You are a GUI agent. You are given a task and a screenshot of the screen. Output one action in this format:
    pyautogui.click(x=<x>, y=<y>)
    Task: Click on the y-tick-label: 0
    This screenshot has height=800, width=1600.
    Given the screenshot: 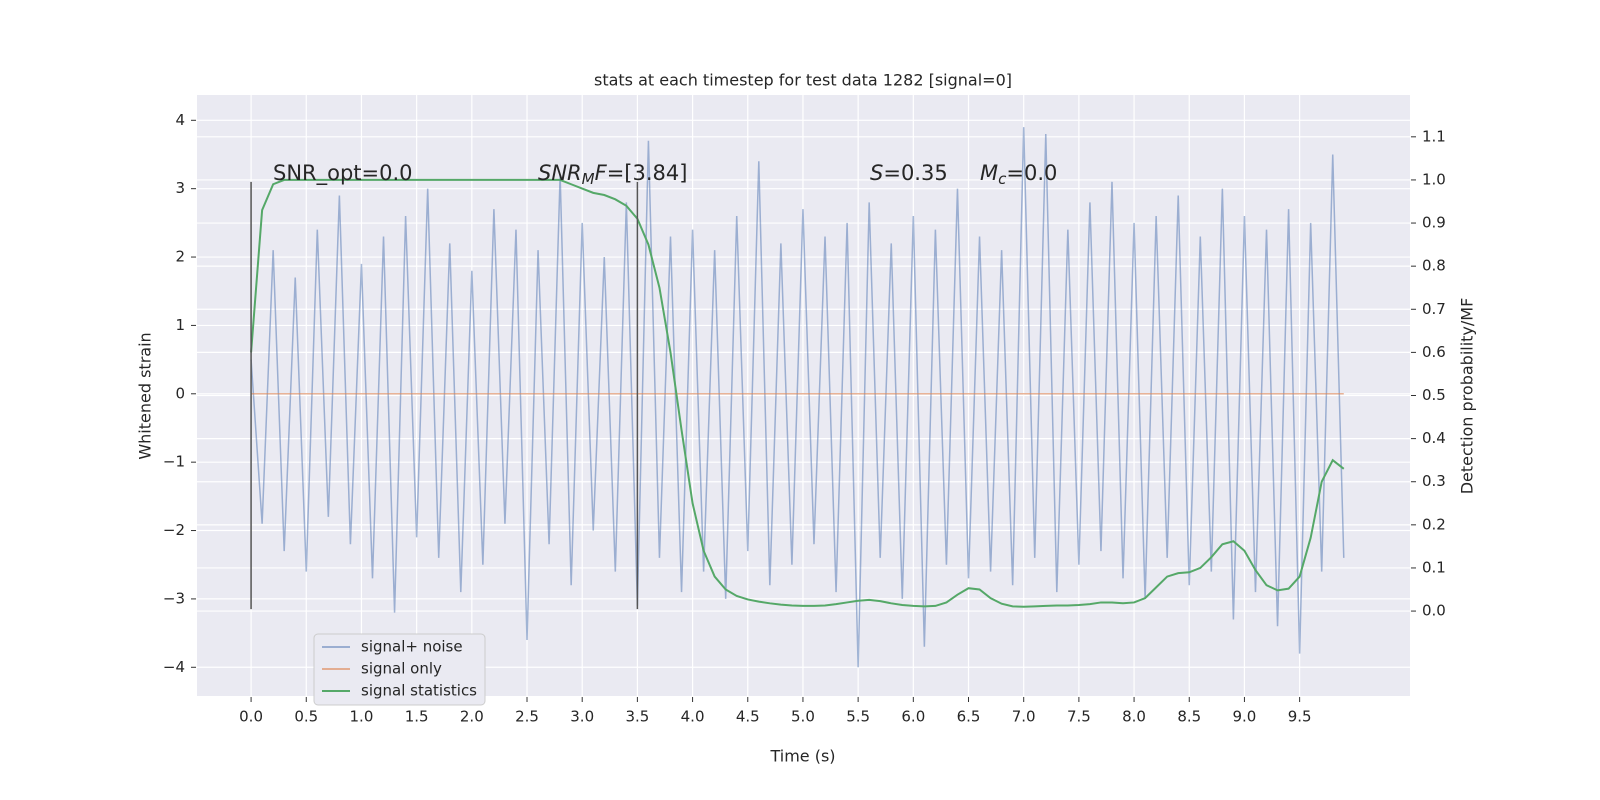 What is the action you would take?
    pyautogui.click(x=180, y=393)
    